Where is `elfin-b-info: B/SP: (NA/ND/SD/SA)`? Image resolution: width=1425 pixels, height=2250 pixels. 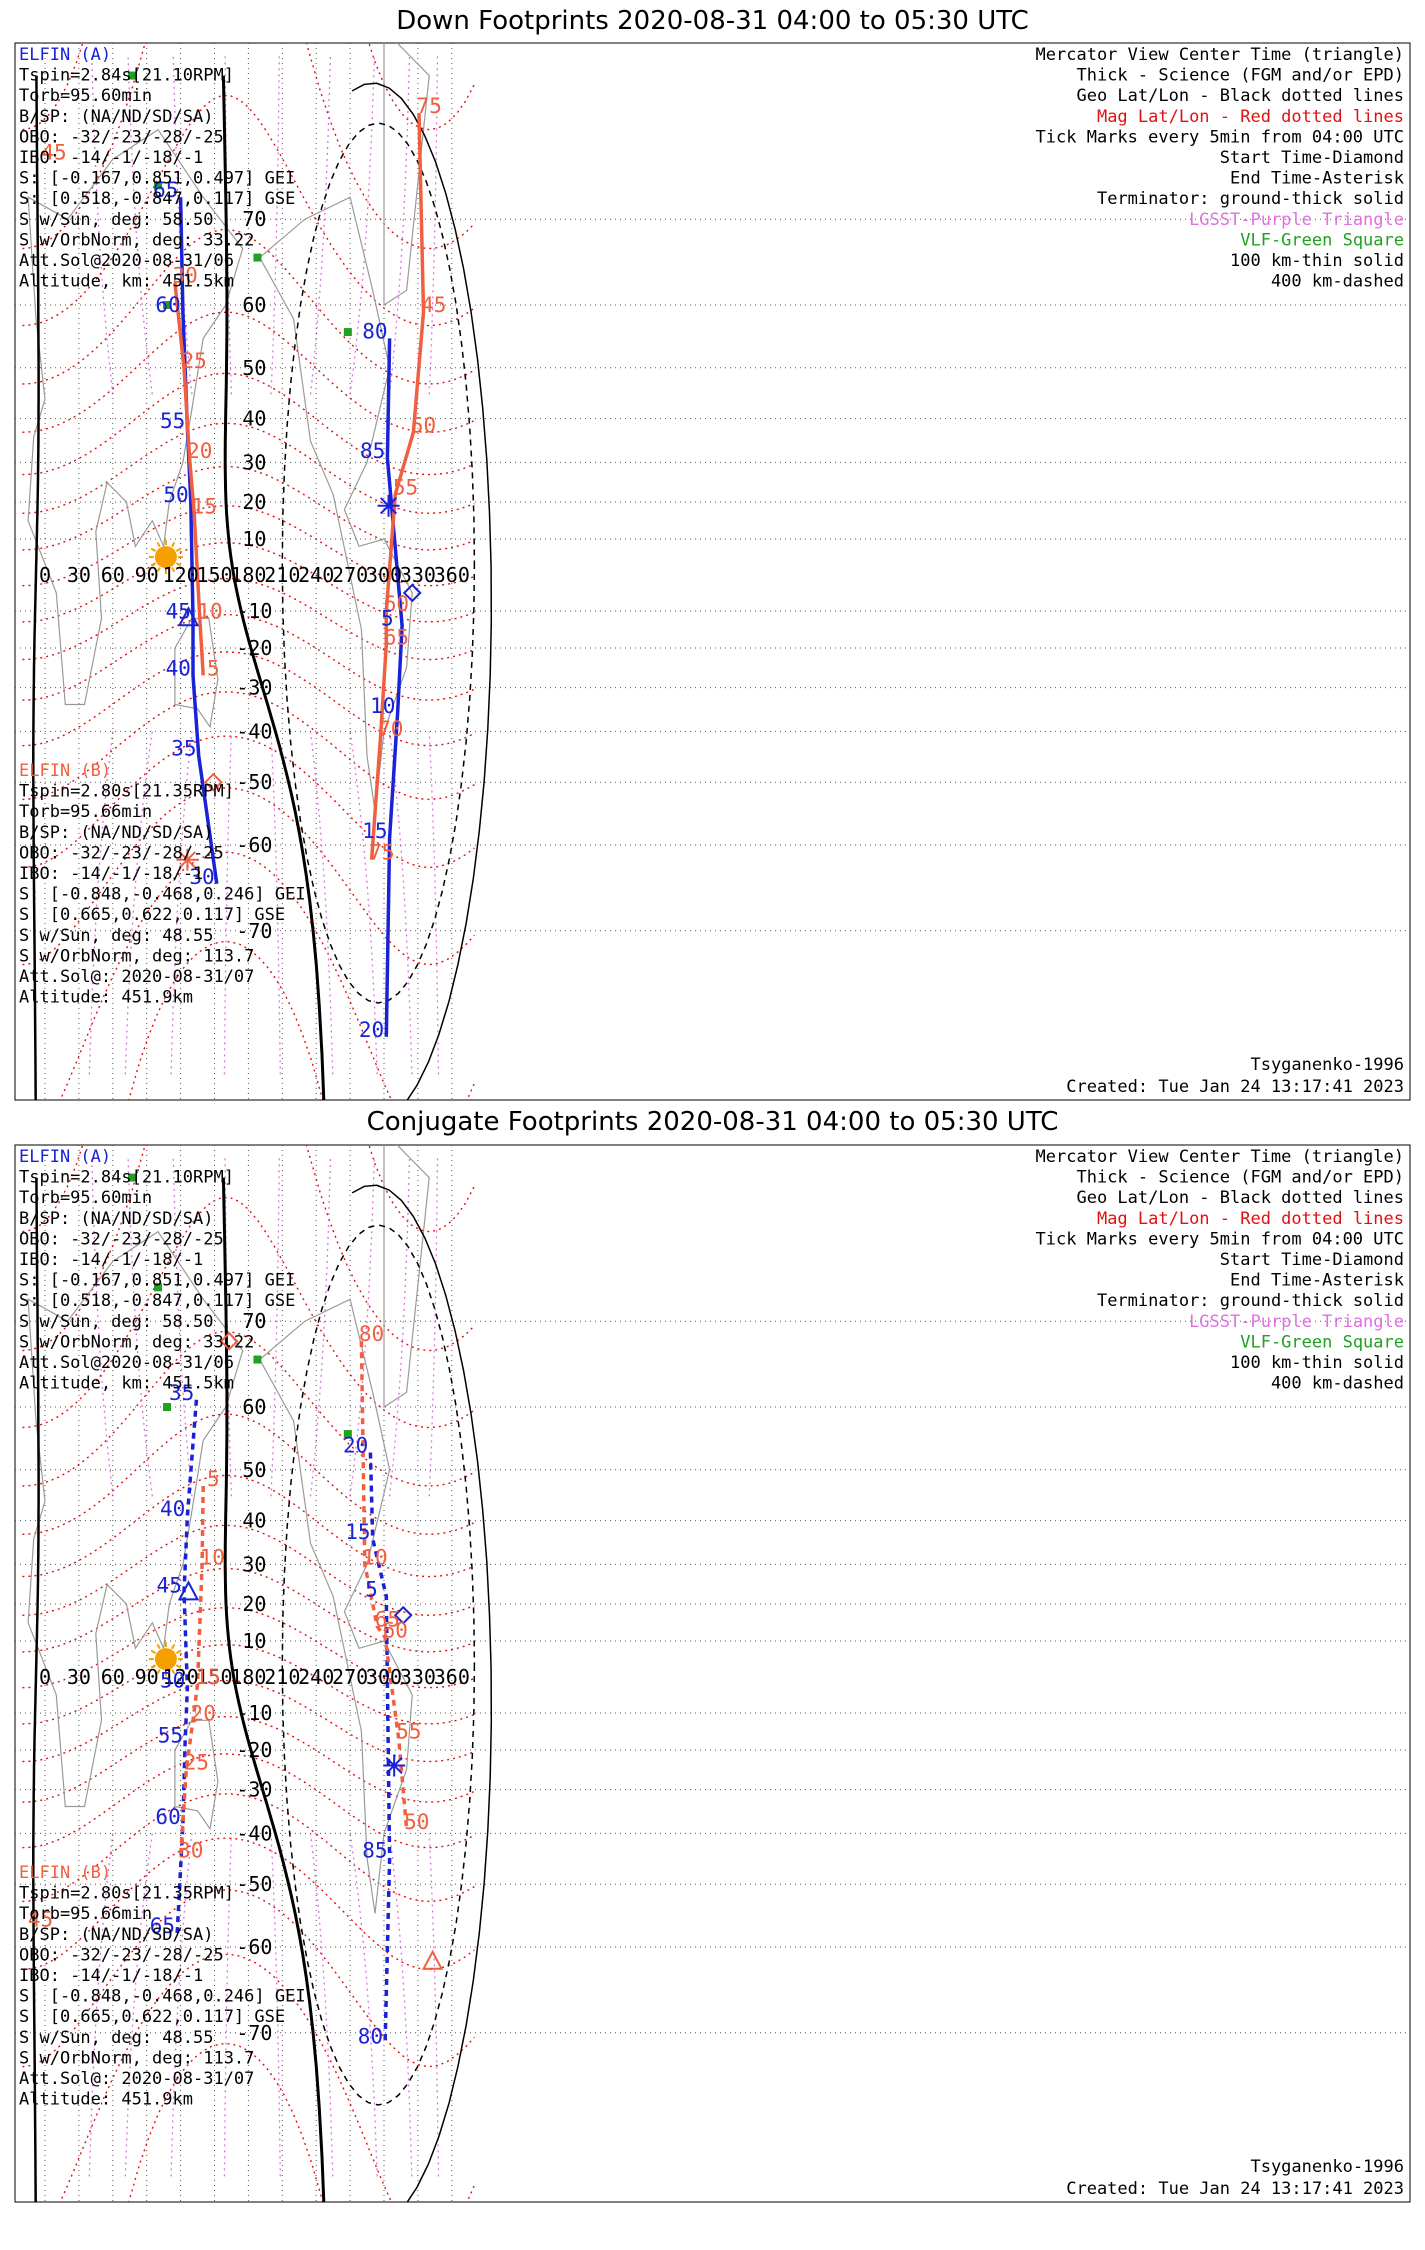 elfin-b-info: B/SP: (NA/ND/SD/SA) is located at coordinates (116, 833).